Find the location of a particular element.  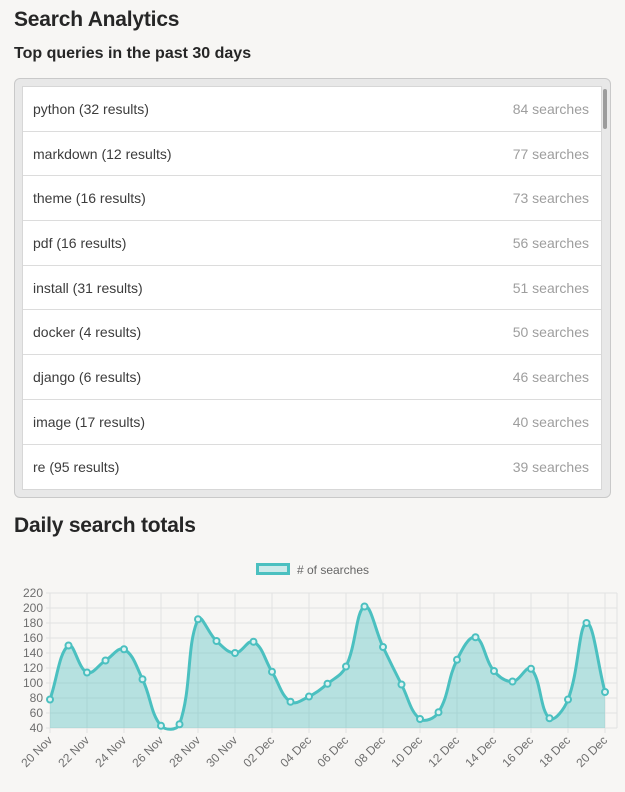

query-label: python (32 results) is located at coordinates (91, 108).